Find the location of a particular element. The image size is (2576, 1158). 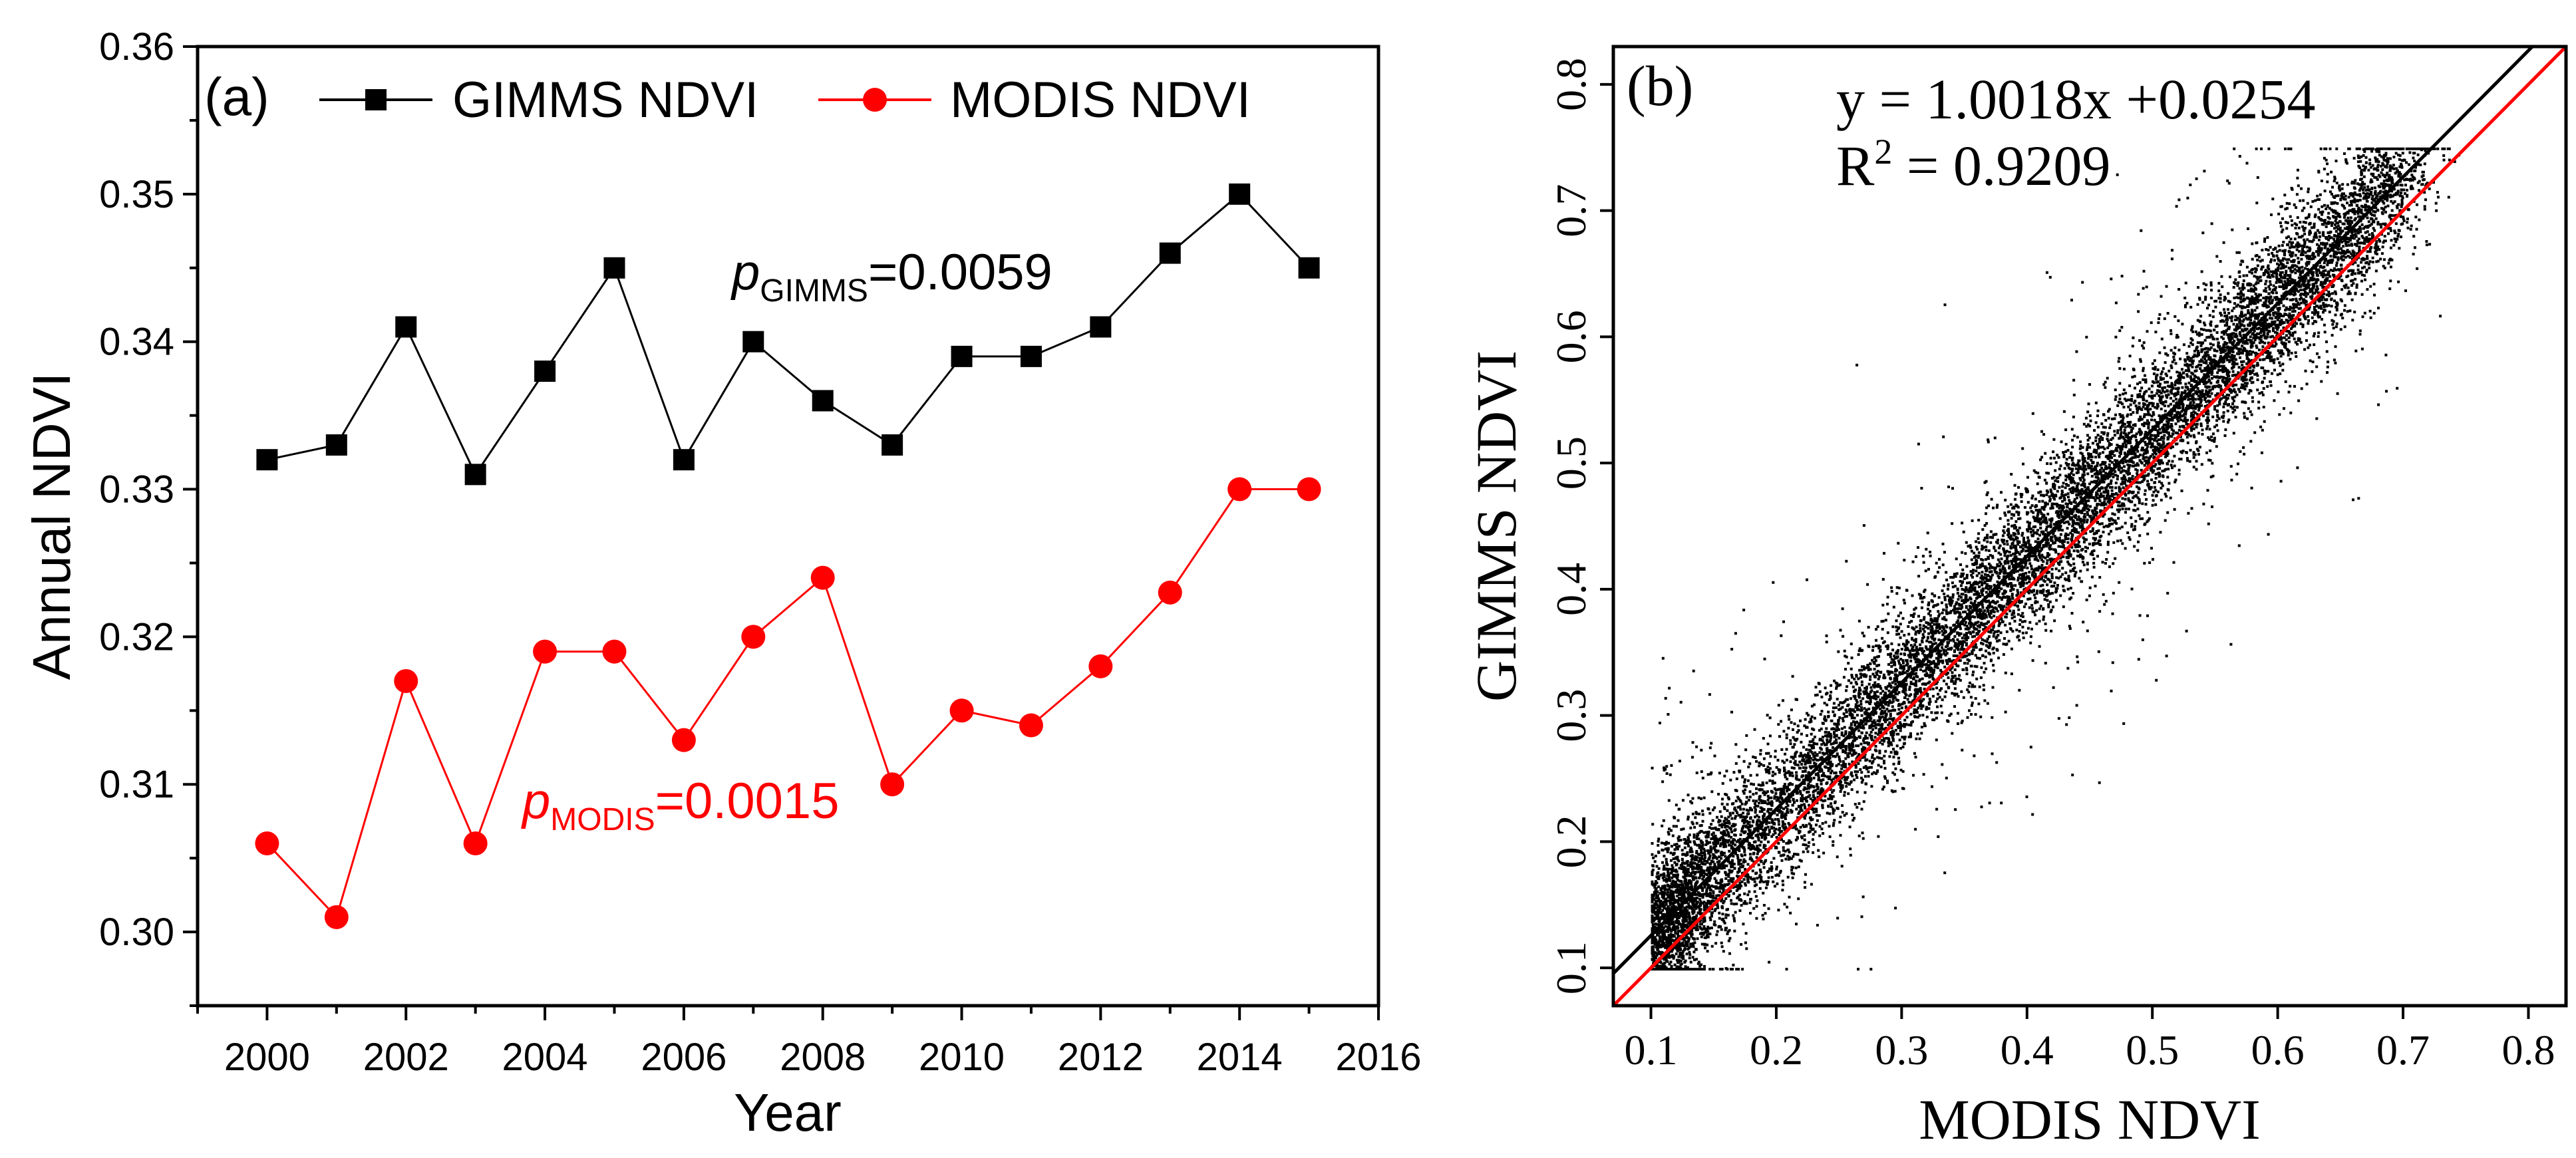

annotation-gimms-p: pGIMMS=0.0059 is located at coordinates (891, 276).